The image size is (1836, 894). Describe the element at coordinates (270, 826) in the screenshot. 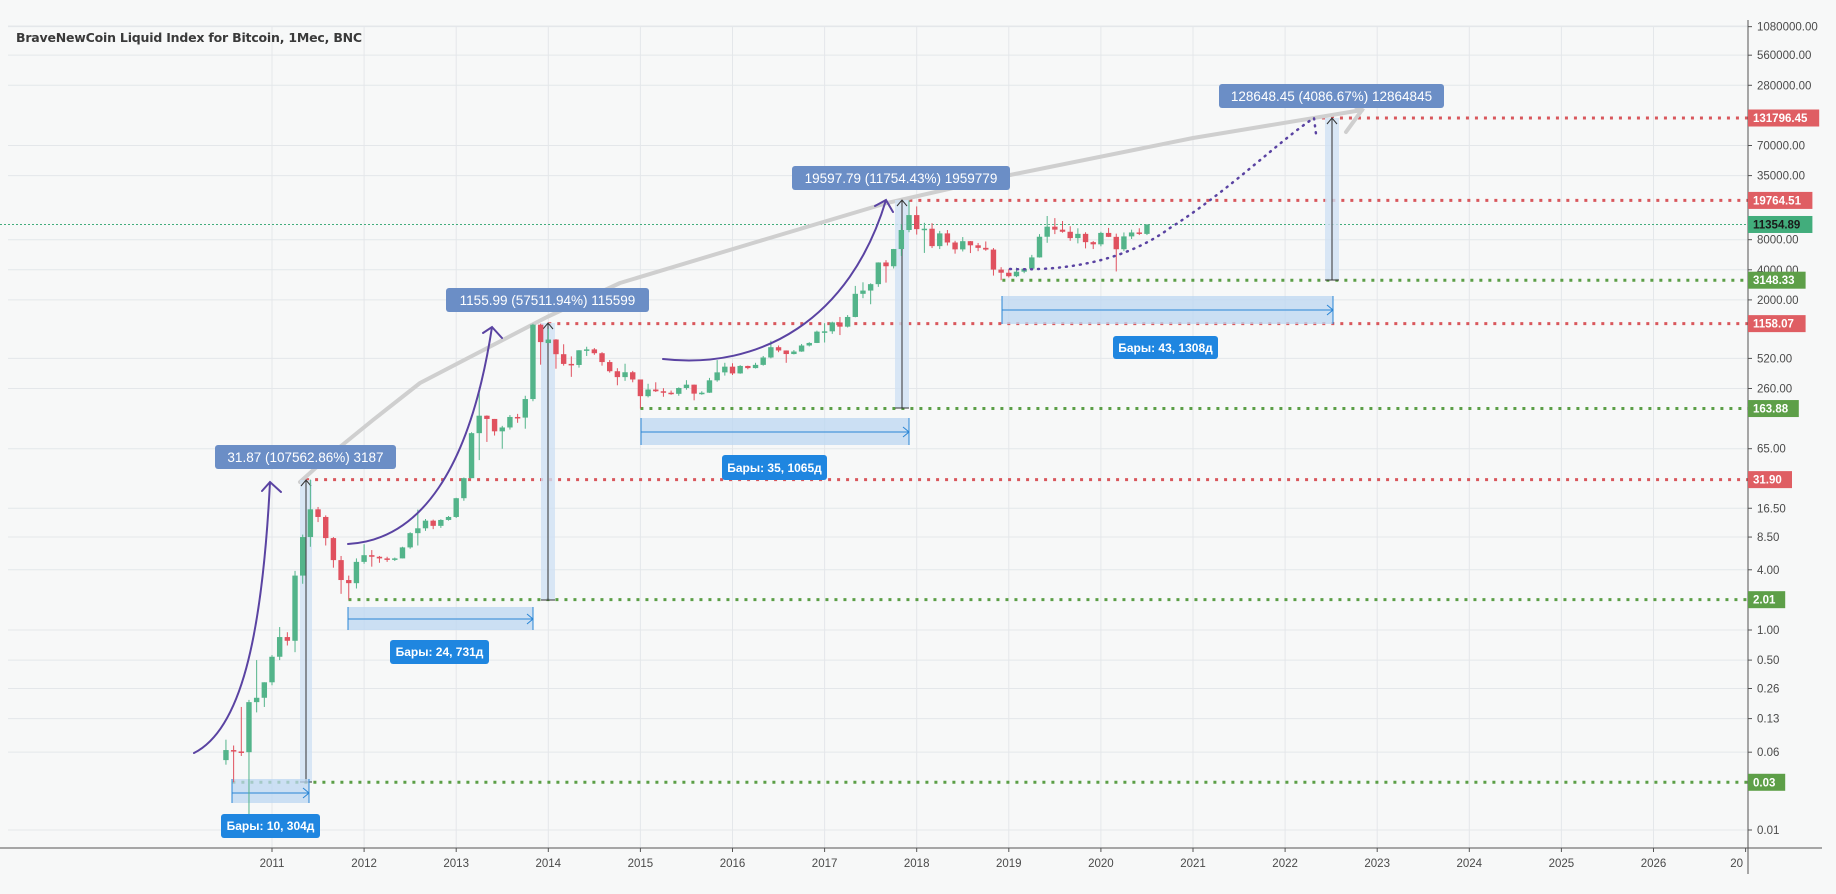

I see `date-range-label-1: Бары: 10, 304д` at that location.